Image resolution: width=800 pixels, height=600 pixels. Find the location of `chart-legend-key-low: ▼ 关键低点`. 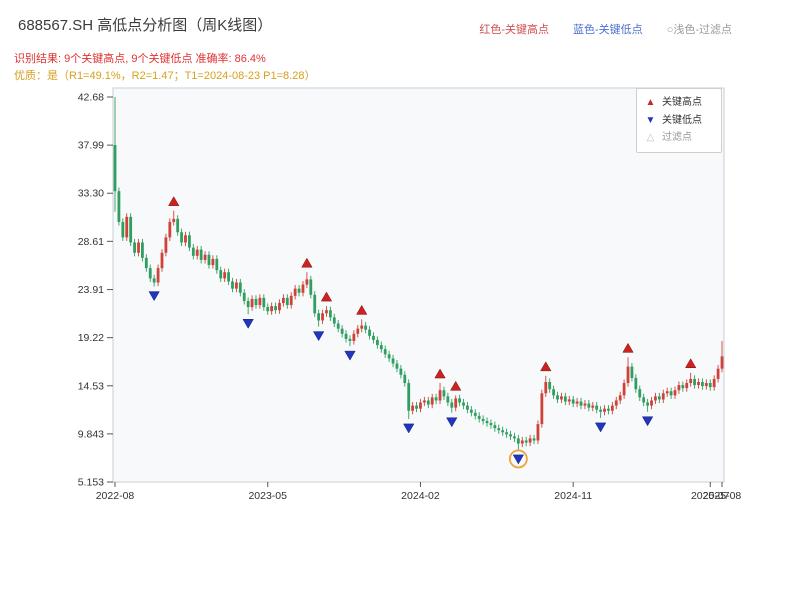

chart-legend-key-low: ▼ 关键低点 is located at coordinates (679, 121).